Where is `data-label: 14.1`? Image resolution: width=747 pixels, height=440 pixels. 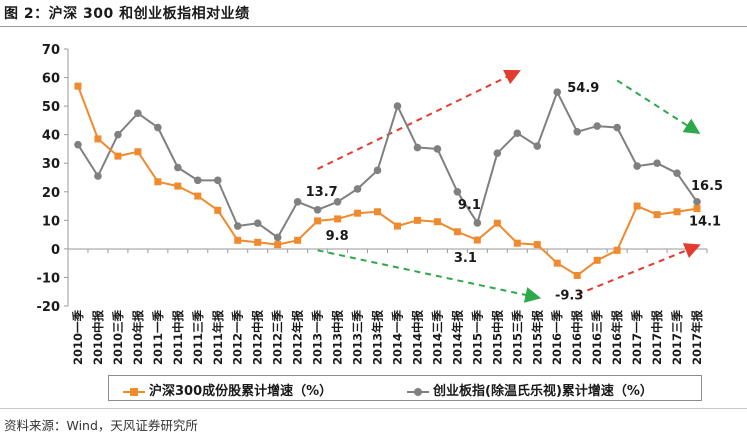 data-label: 14.1 is located at coordinates (705, 222).